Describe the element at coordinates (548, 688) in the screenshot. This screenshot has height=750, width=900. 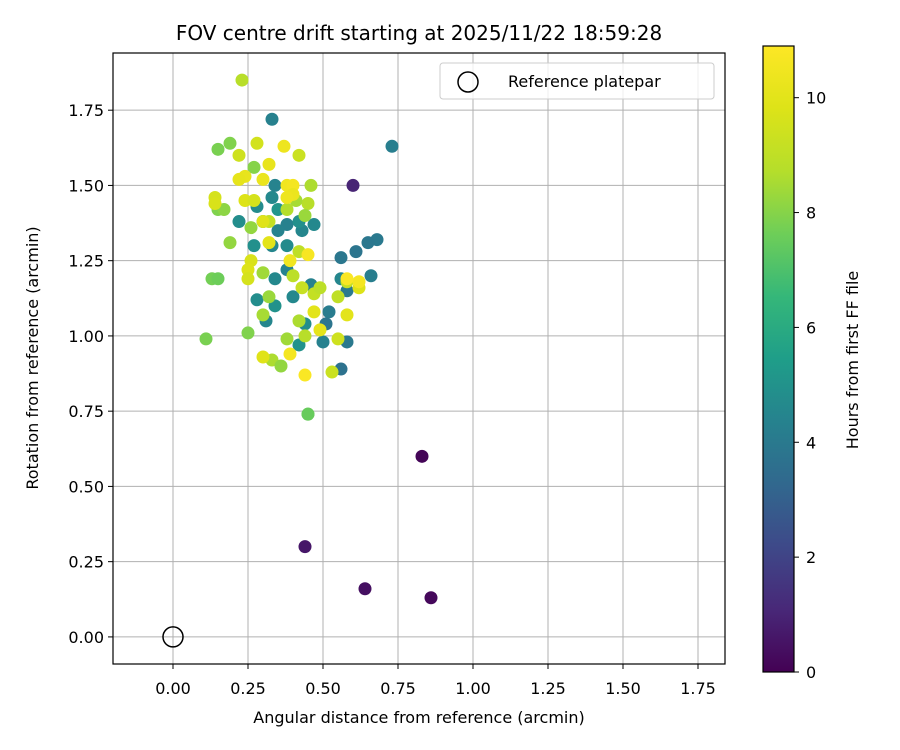
I see `x-tick-label: 1.25` at that location.